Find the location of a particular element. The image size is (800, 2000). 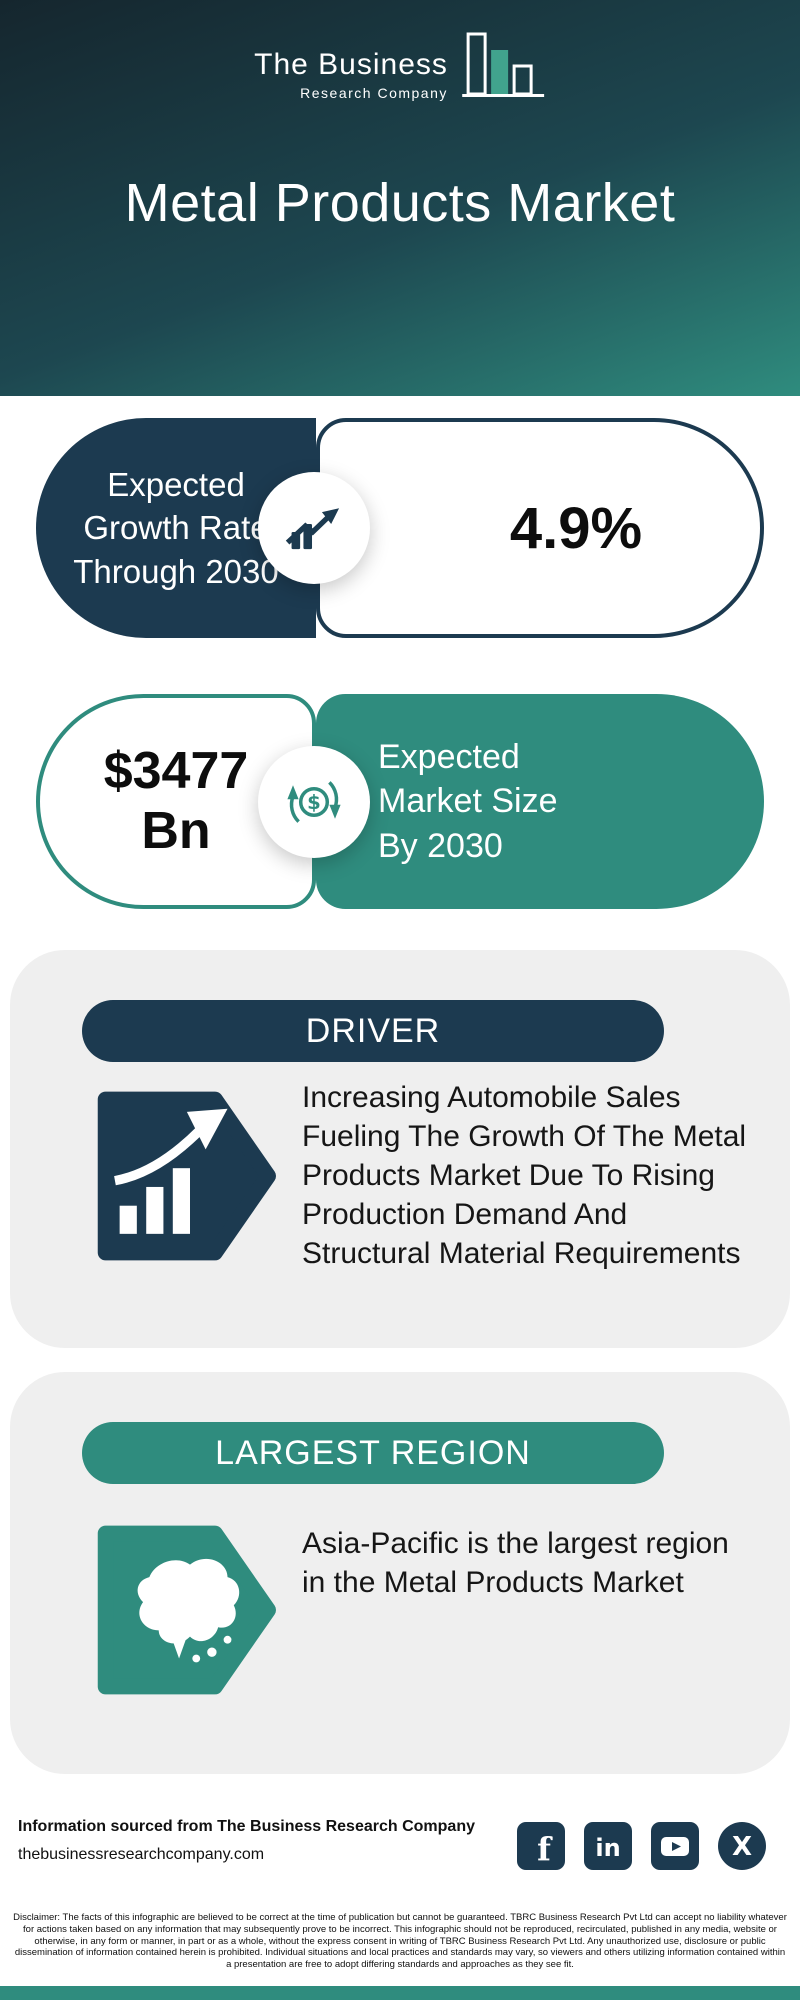

market-size-unit: Bn is located at coordinates (176, 830).